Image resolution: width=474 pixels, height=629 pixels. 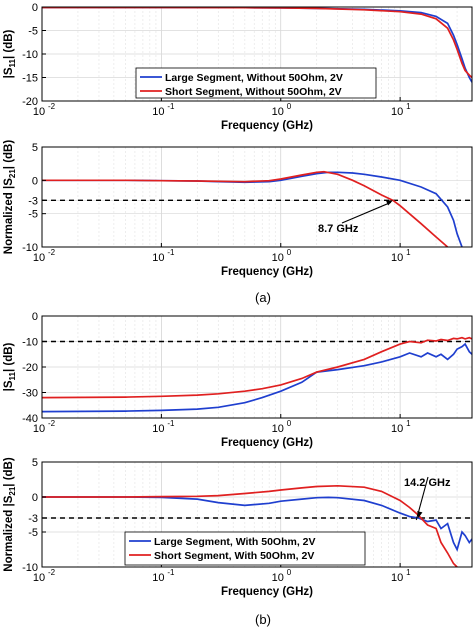 I want to click on annotation-label: 8.7 GHz, so click(x=338, y=229).